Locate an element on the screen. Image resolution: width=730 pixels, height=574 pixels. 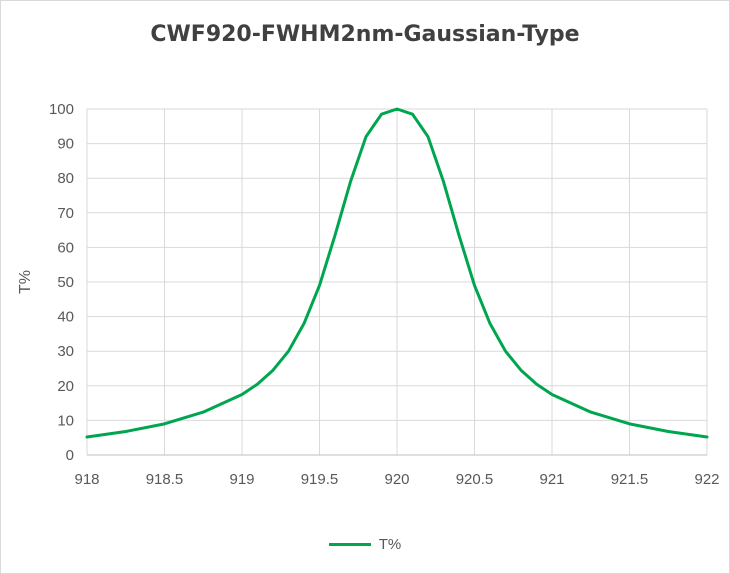
legend-swatch is located at coordinates (349, 544).